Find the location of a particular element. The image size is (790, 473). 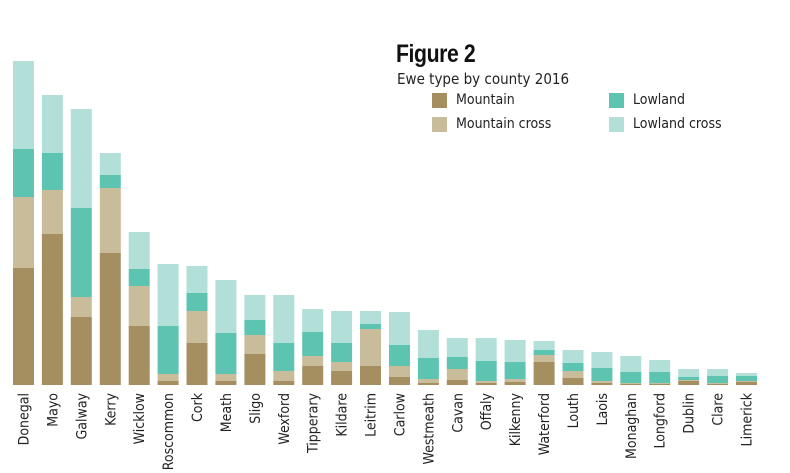

x-tick-label: Monaghan is located at coordinates (632, 426).